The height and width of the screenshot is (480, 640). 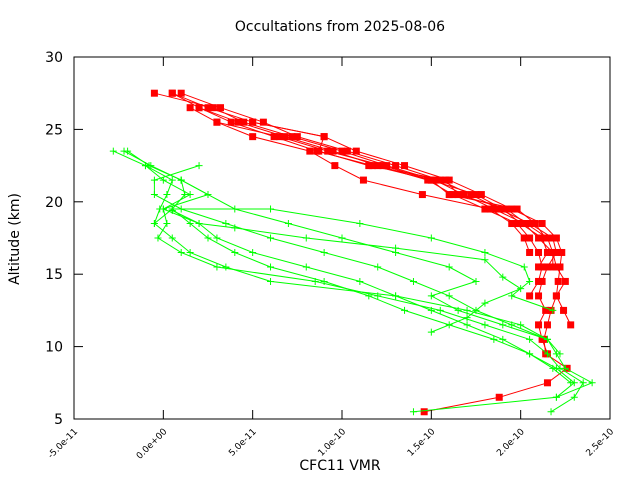 What do you see at coordinates (511, 443) in the screenshot?
I see `x-tick-label: 2.0e-10` at bounding box center [511, 443].